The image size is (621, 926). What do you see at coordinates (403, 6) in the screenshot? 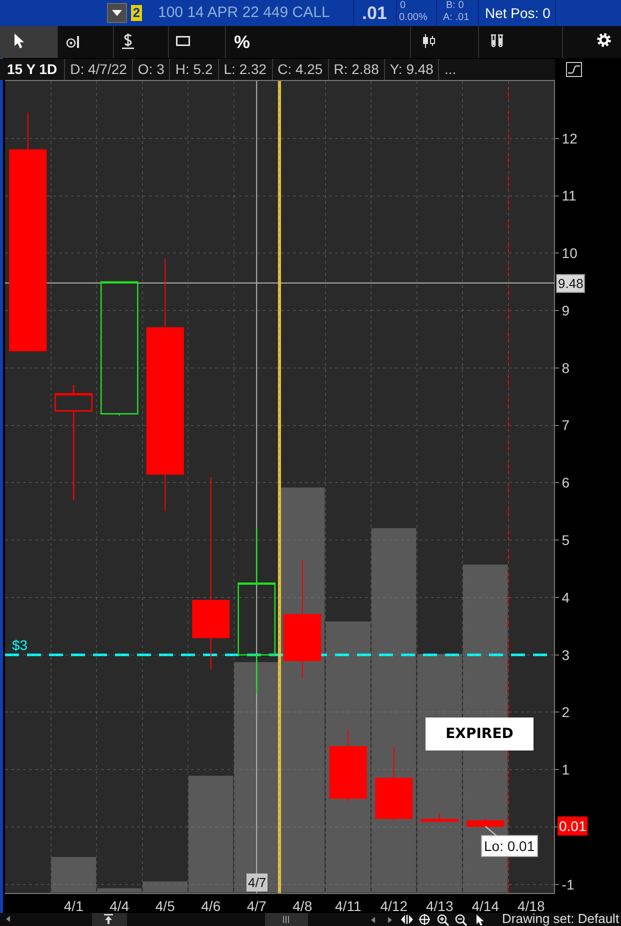
I see `text: 0` at bounding box center [403, 6].